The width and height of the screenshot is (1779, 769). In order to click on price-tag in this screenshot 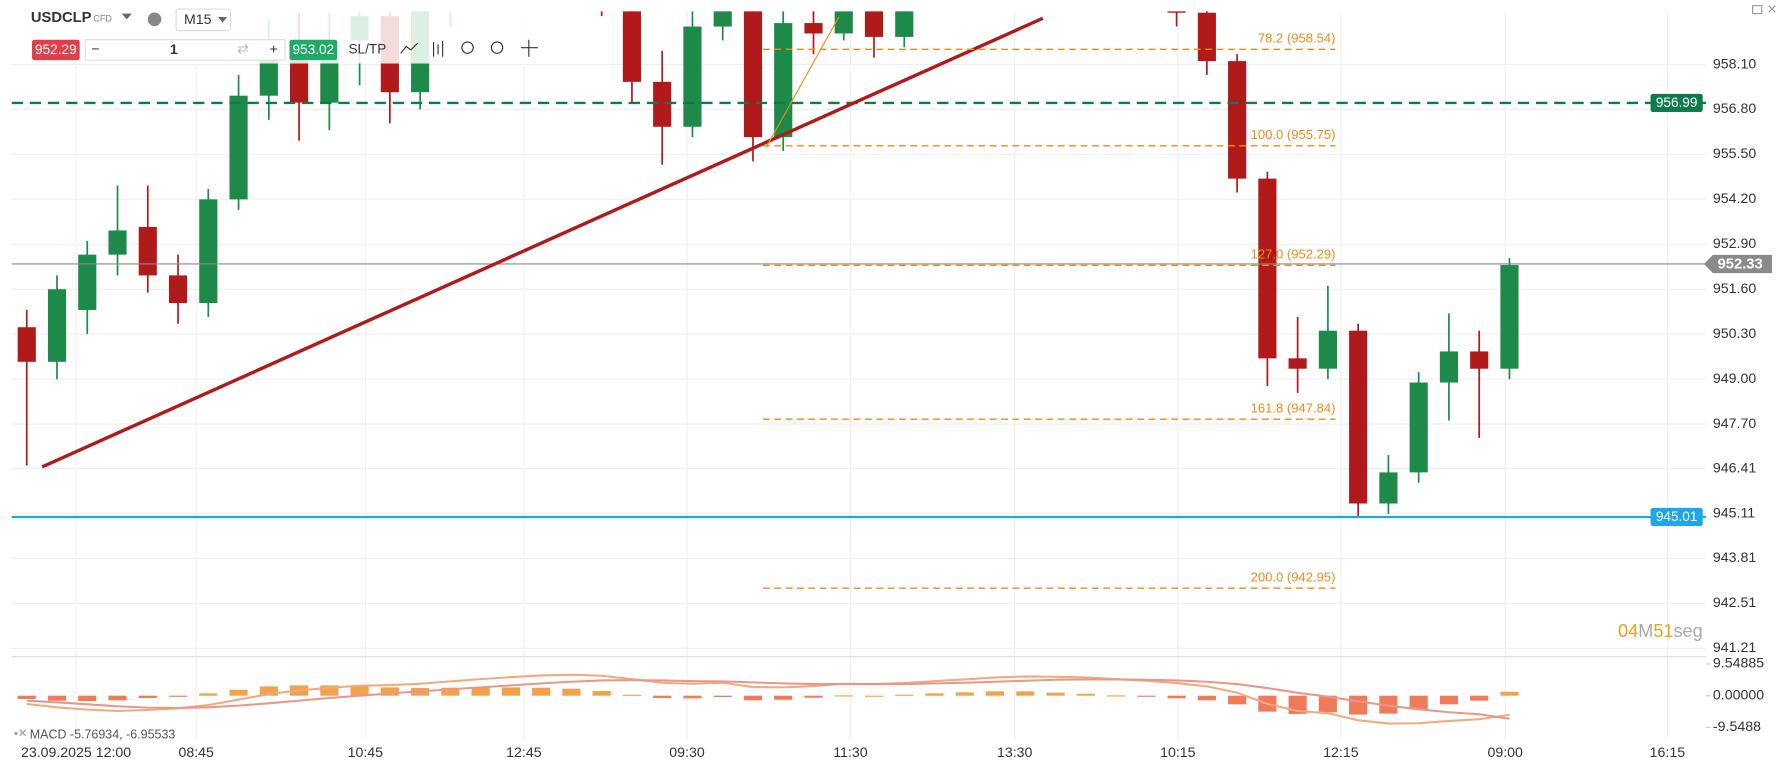, I will do `click(1676, 517)`.